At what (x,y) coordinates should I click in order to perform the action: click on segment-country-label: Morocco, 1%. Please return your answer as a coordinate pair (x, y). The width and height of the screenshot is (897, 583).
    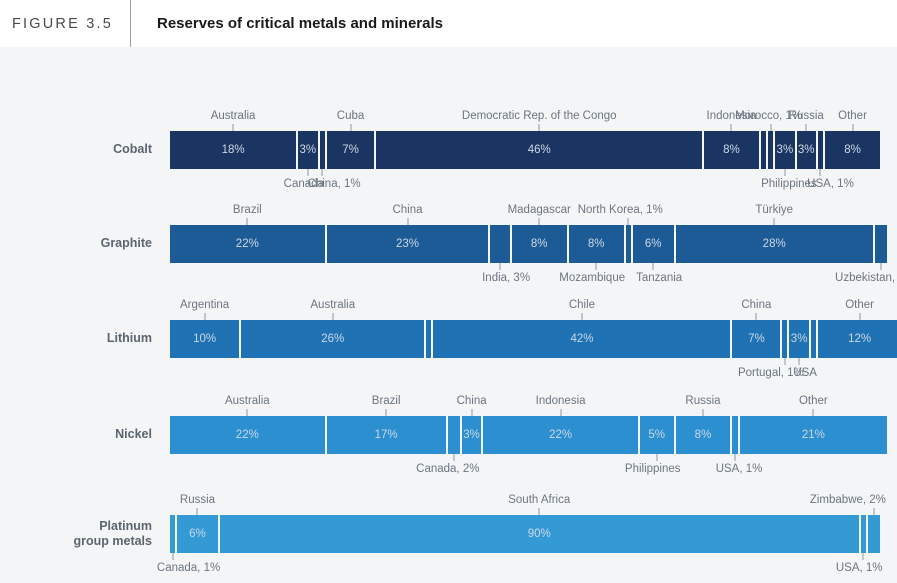
    Looking at the image, I should click on (769, 116).